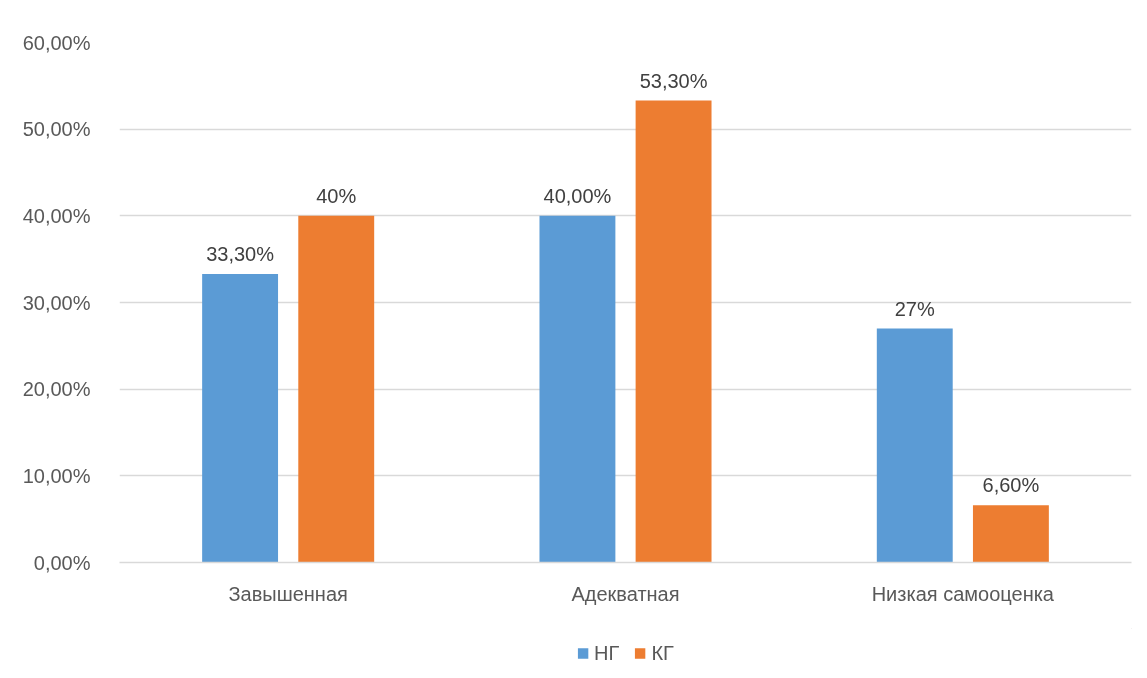 Image resolution: width=1147 pixels, height=678 pixels. I want to click on x-tick-label: Завышенная, so click(288, 593).